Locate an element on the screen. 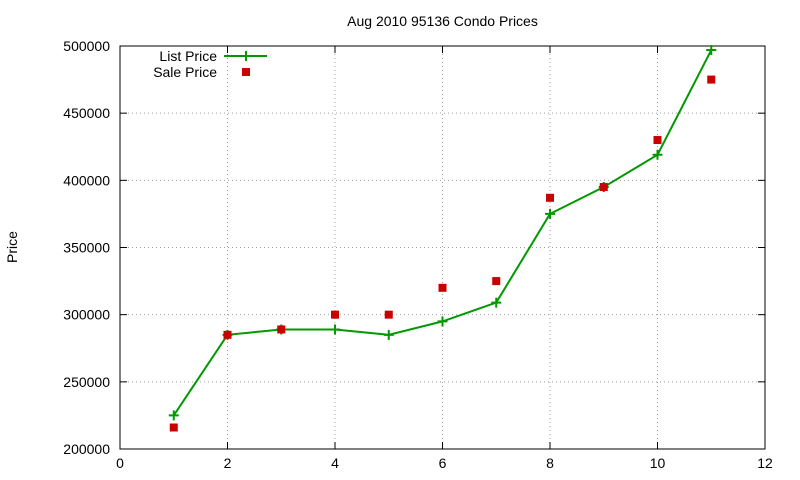 This screenshot has height=480, width=800. legend-item: Sale Price is located at coordinates (201, 72).